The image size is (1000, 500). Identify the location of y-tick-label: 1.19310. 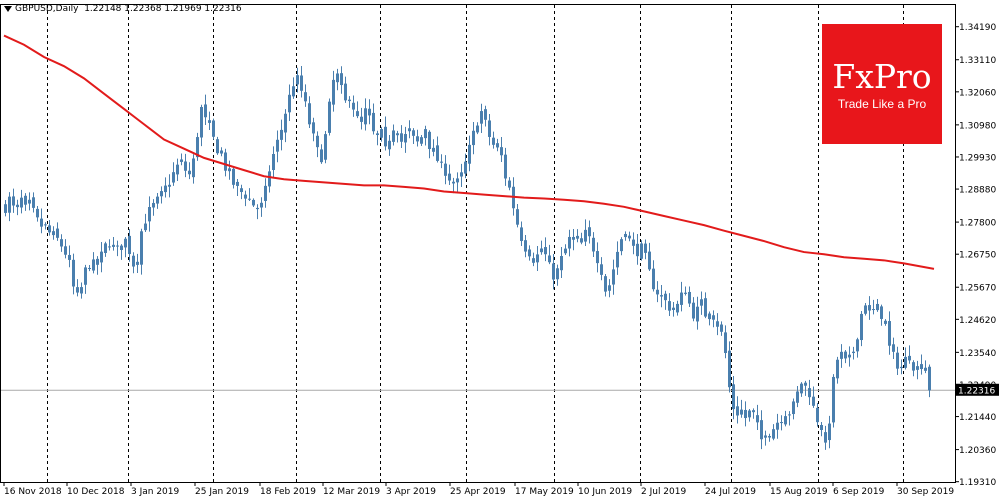
(977, 483).